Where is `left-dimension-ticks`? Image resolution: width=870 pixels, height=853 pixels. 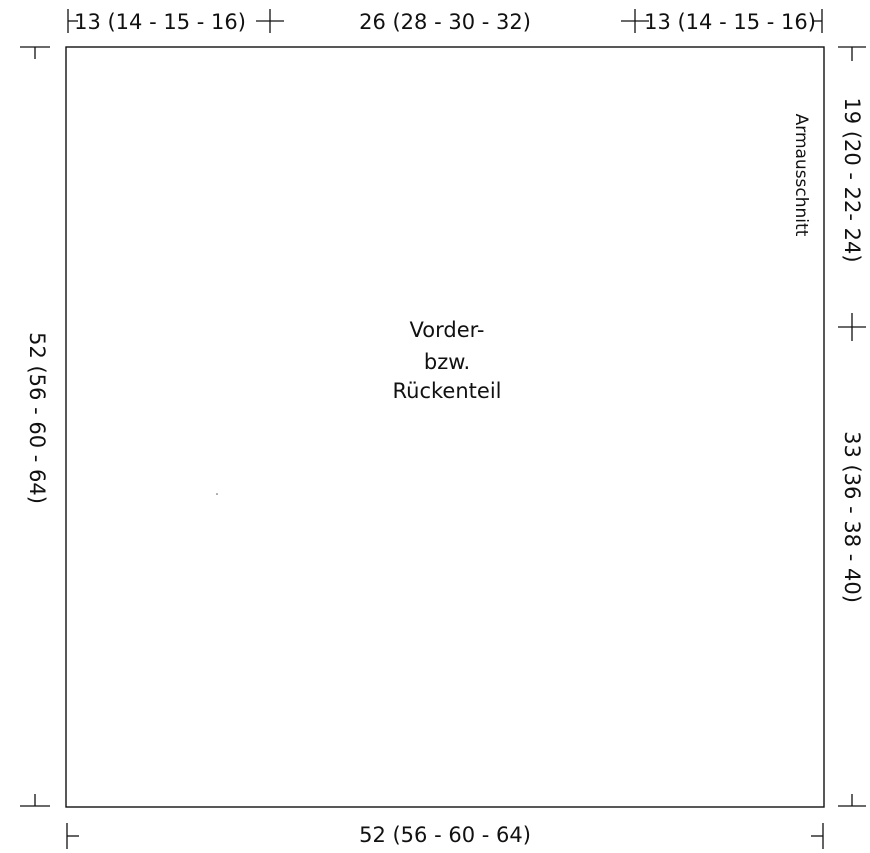
left-dimension-ticks is located at coordinates (35, 426).